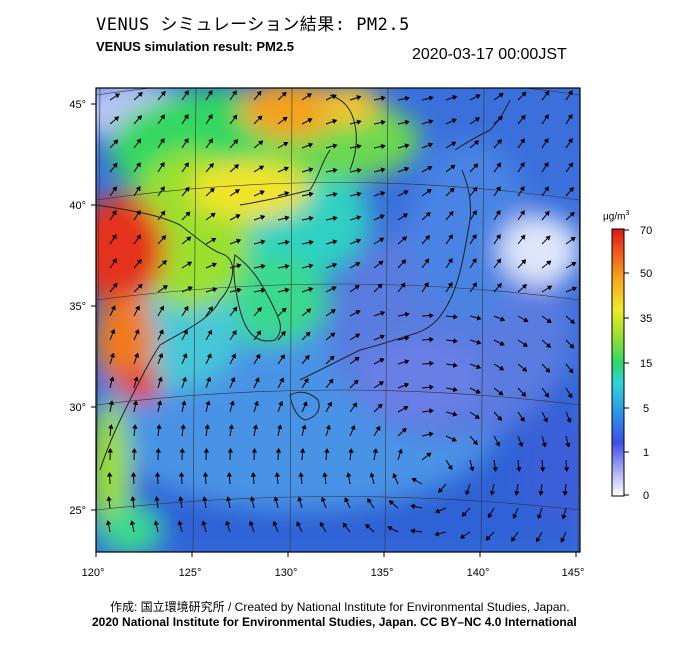  I want to click on unit-superscript: 3, so click(627, 213).